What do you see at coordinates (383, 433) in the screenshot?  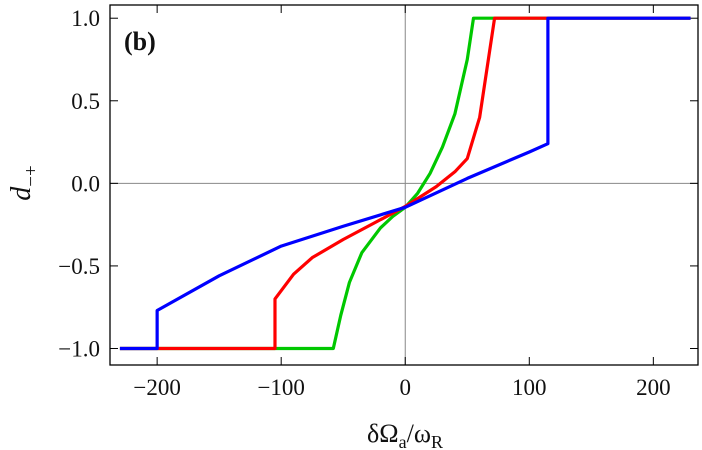 I see `x-label-part: δΩ` at bounding box center [383, 433].